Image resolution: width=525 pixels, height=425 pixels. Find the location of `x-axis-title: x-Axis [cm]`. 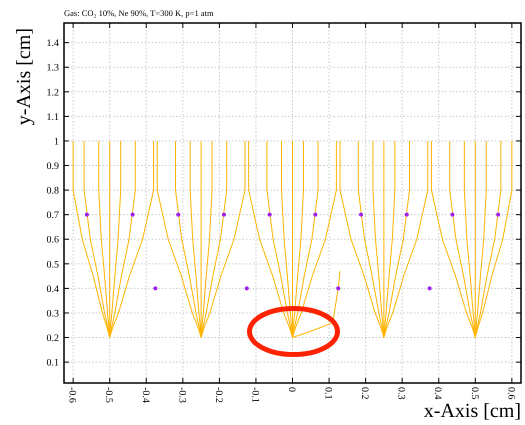

x-axis-title: x-Axis [cm] is located at coordinates (472, 411).